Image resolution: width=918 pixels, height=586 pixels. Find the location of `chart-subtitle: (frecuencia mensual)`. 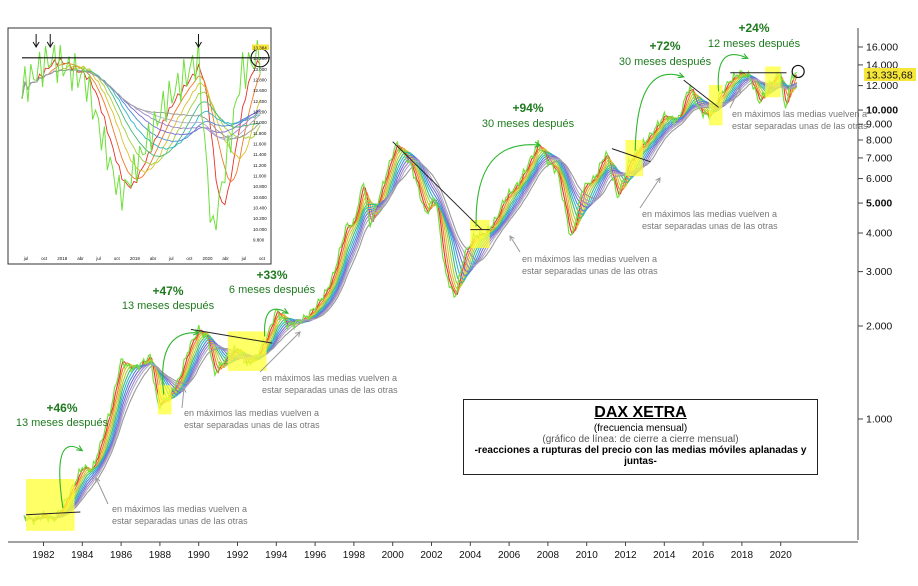

chart-subtitle: (frecuencia mensual) is located at coordinates (640, 428).